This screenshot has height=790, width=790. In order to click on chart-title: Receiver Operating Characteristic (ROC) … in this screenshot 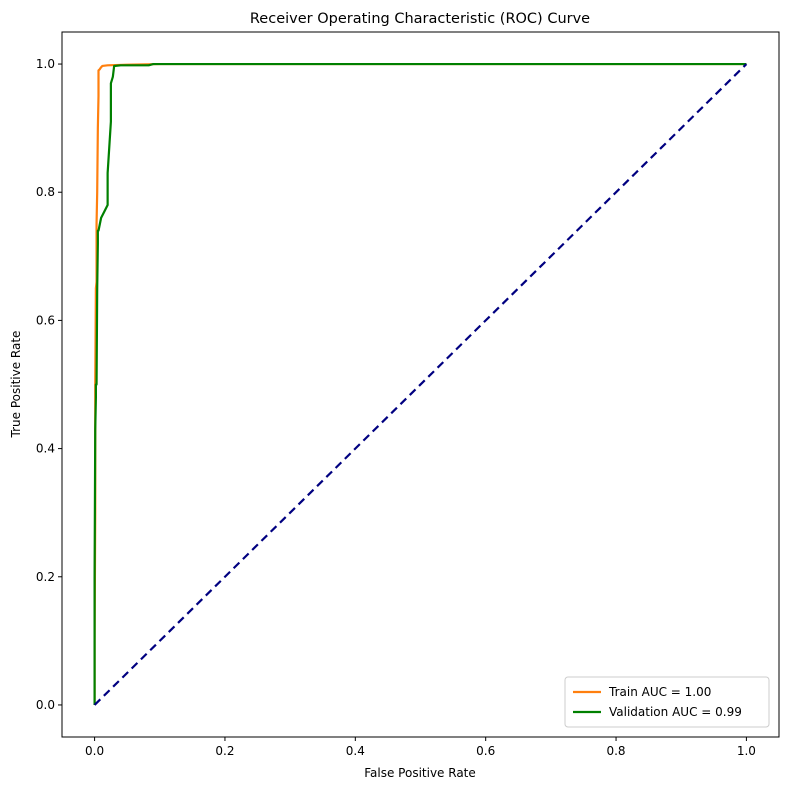, I will do `click(420, 19)`.